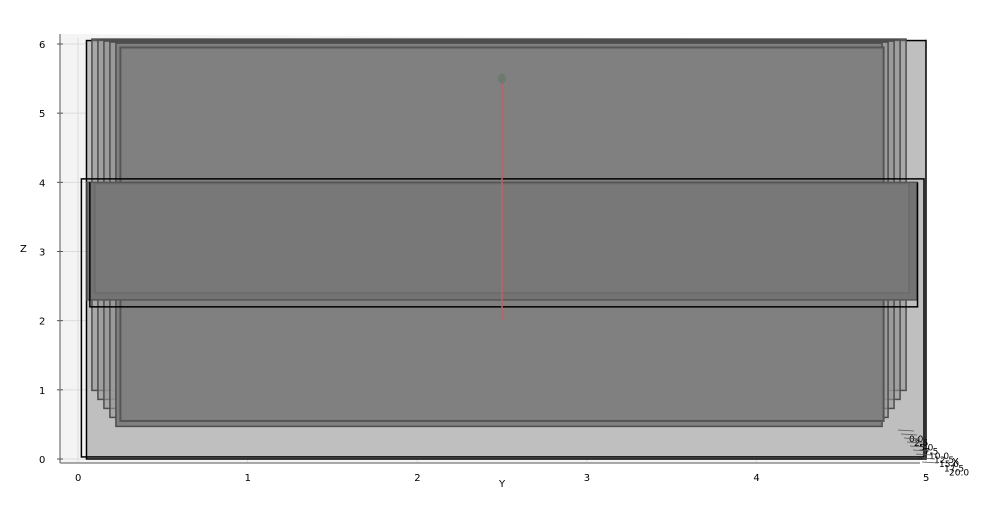 The height and width of the screenshot is (508, 988). I want to click on stem-group, so click(502, 197).